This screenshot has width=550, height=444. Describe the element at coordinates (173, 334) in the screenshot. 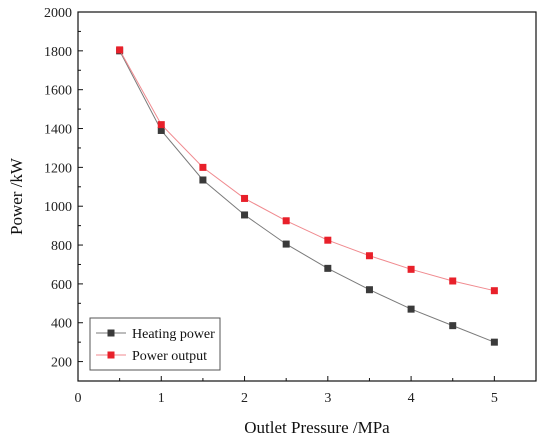

I see `legend-label: Heating power` at that location.